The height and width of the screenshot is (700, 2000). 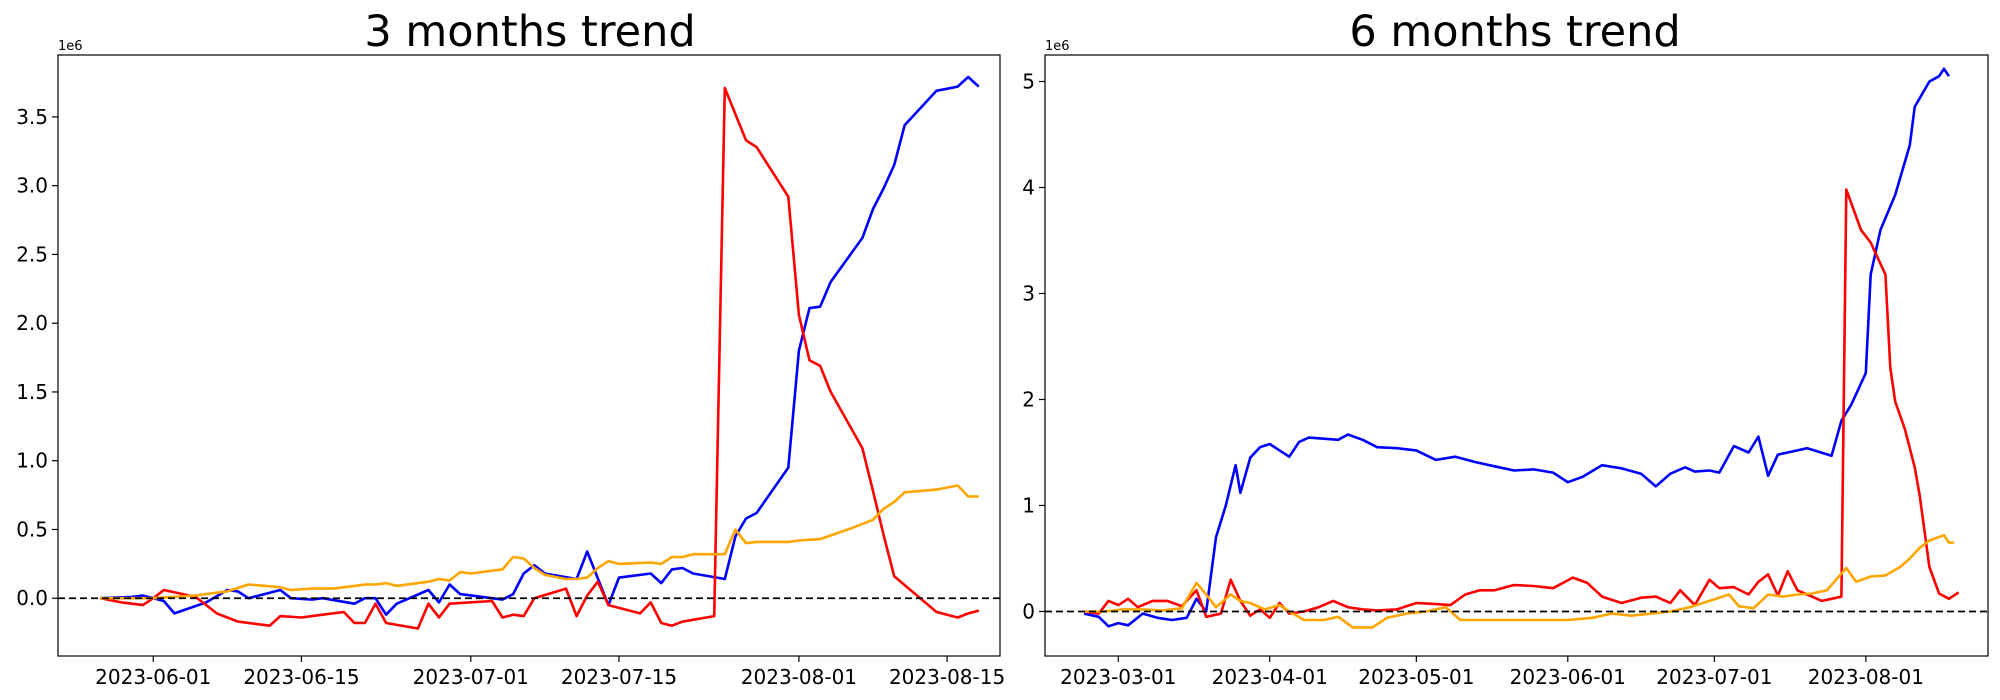 I want to click on x-tick-label: 2023-06-15, so click(x=301, y=677).